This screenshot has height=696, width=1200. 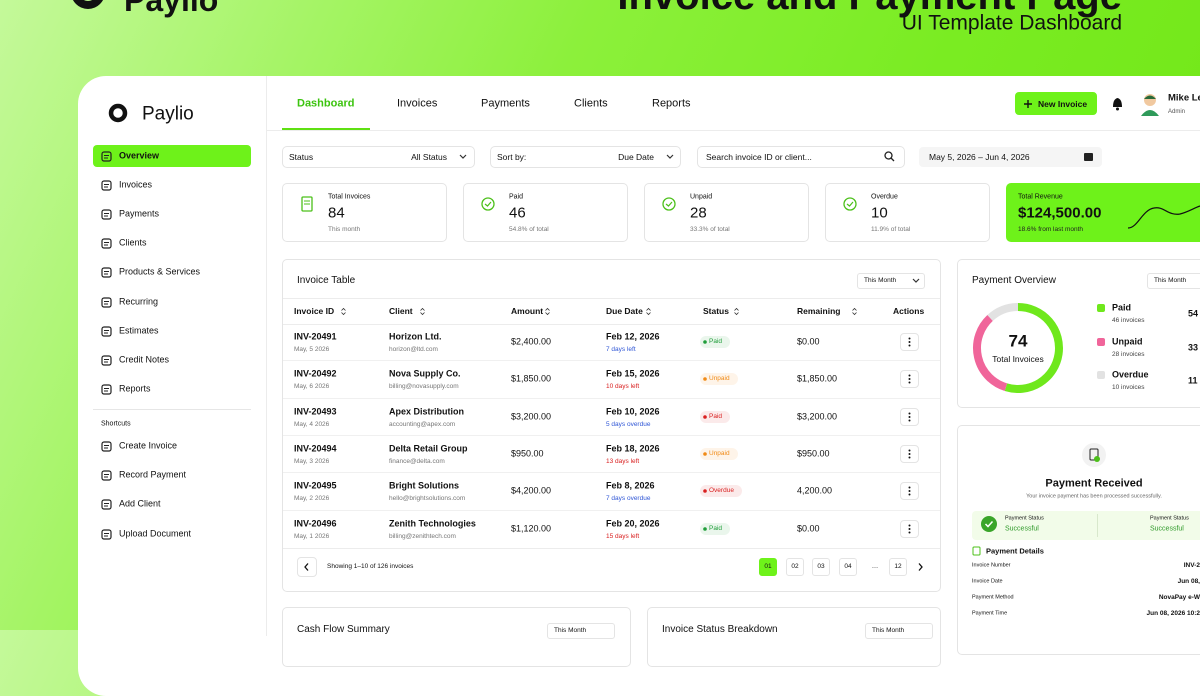 I want to click on due-date: Feb 10, 2026, so click(x=633, y=411).